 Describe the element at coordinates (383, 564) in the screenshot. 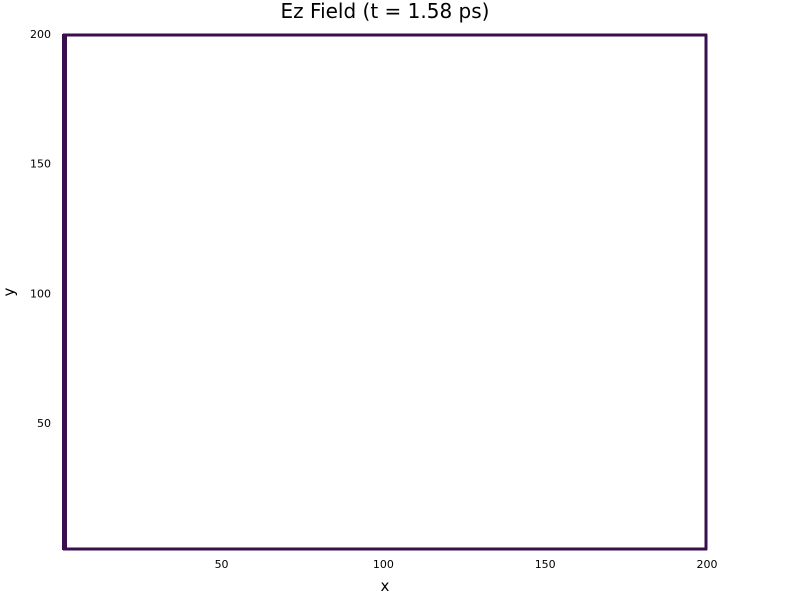

I see `x-tick-label: 100` at that location.